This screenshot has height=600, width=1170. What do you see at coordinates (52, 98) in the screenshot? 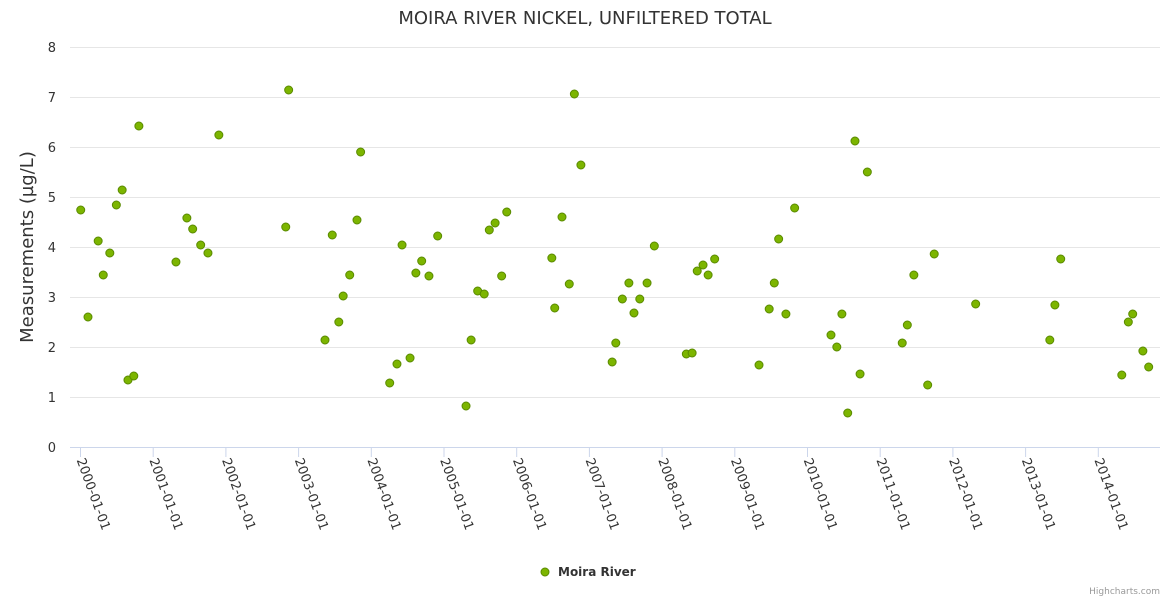
I see `y-tick-label: 7` at bounding box center [52, 98].